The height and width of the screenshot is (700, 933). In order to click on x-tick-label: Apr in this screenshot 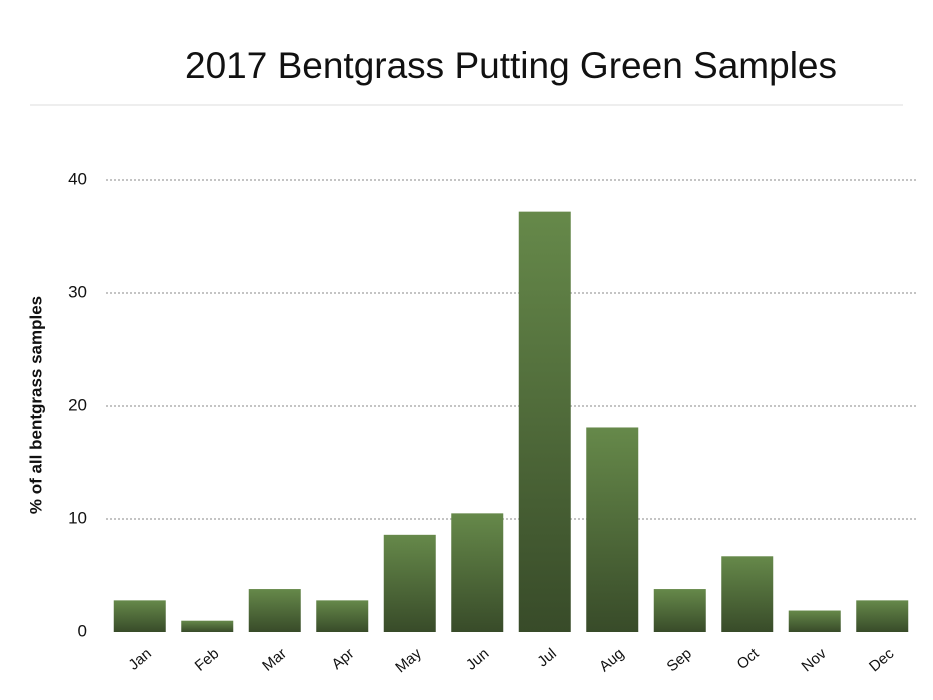, I will do `click(343, 659)`.